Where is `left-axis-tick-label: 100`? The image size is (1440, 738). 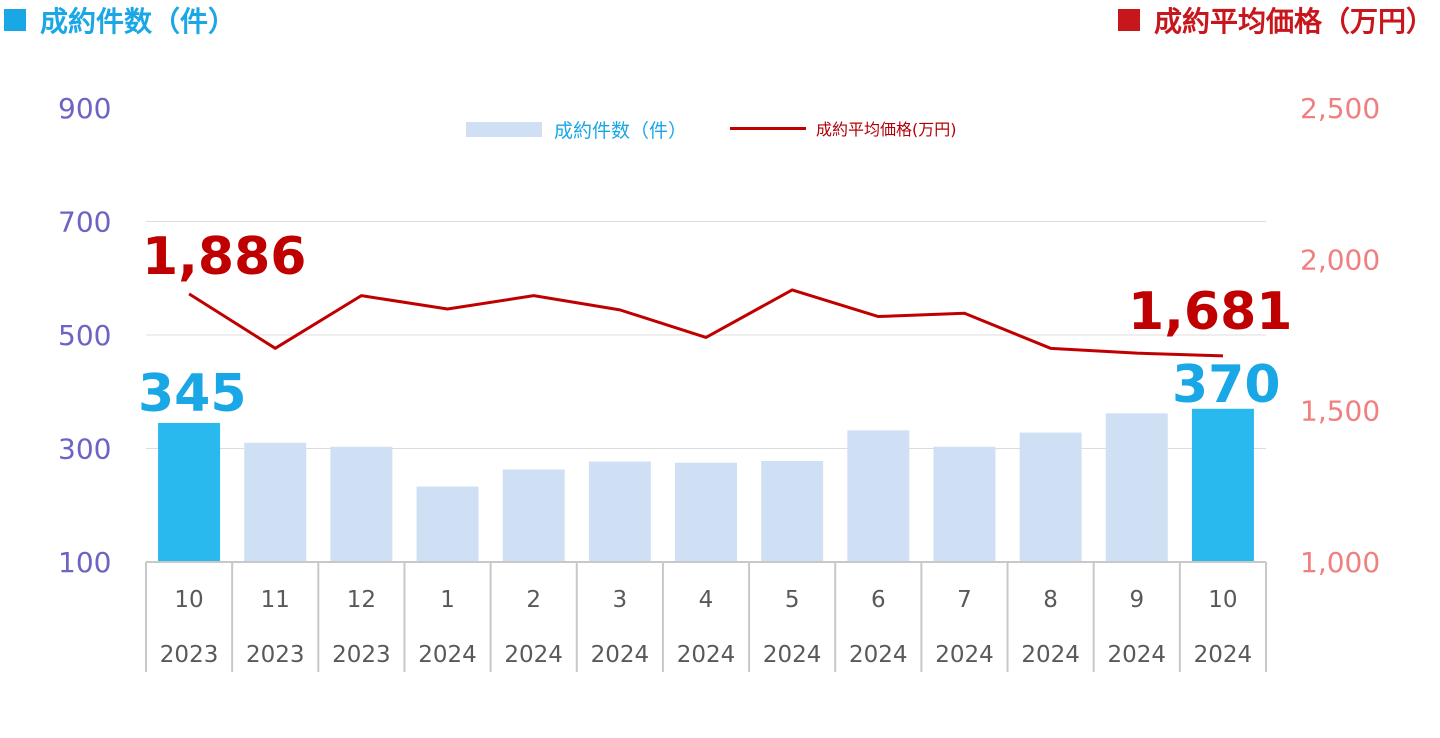
left-axis-tick-label: 100 is located at coordinates (84, 562).